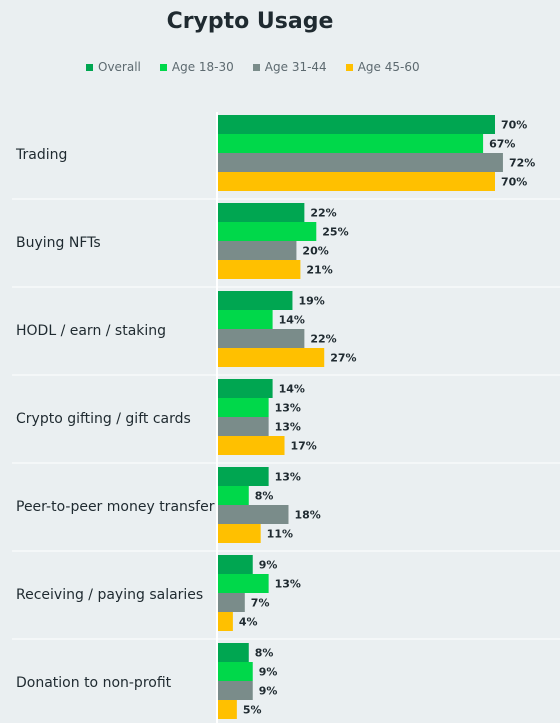 This screenshot has height=723, width=560. Describe the element at coordinates (91, 331) in the screenshot. I see `category-label: HODL / earn / staking` at that location.